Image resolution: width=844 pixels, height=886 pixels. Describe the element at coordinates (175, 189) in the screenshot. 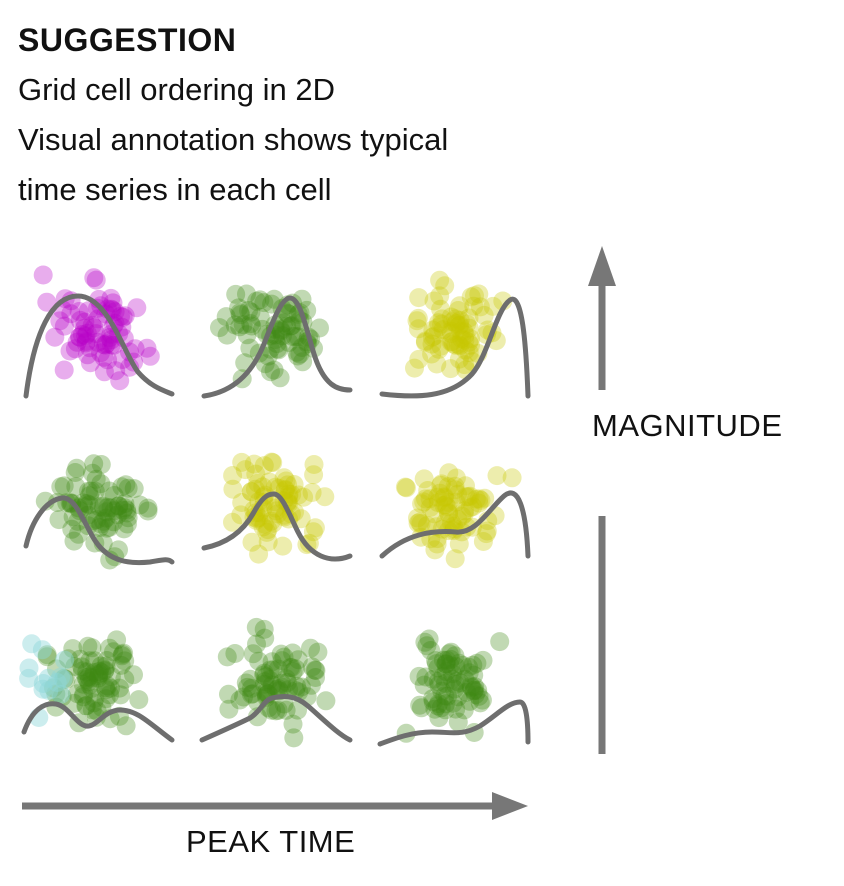

I see `description-line-3: time series in each cell` at that location.